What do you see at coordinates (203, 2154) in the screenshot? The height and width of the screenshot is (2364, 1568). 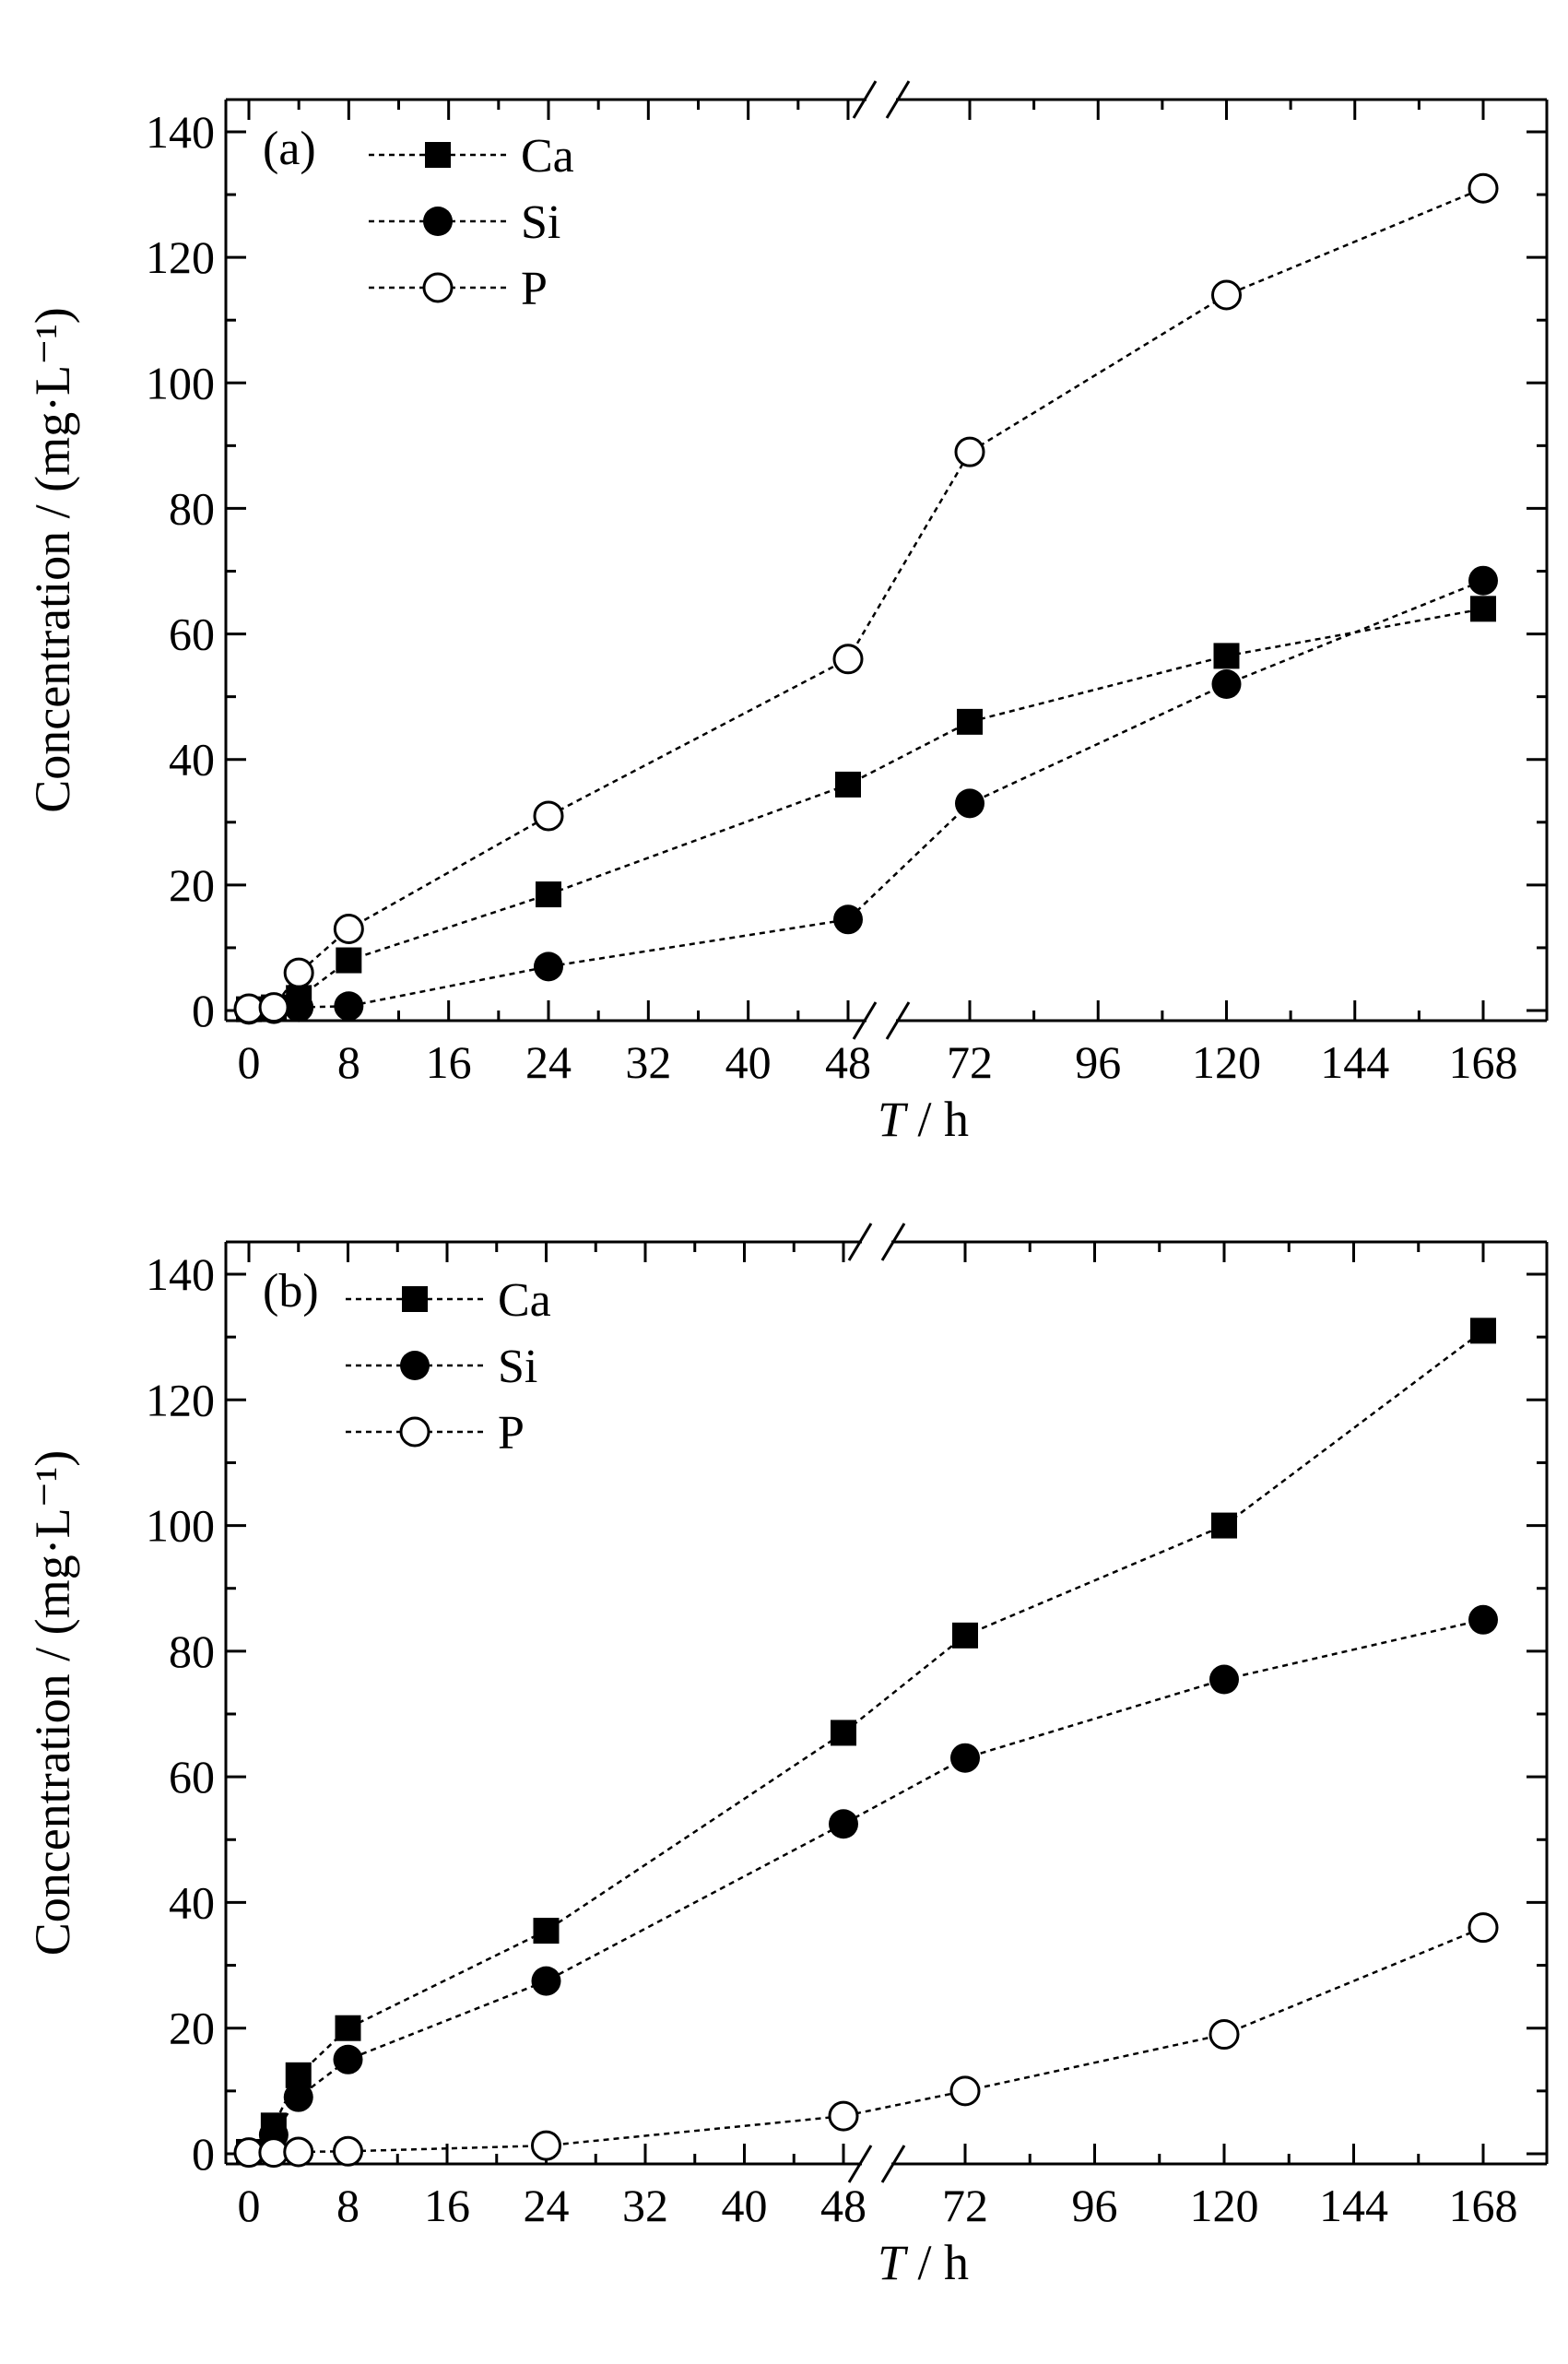 I see `y-tick-label: 0` at bounding box center [203, 2154].